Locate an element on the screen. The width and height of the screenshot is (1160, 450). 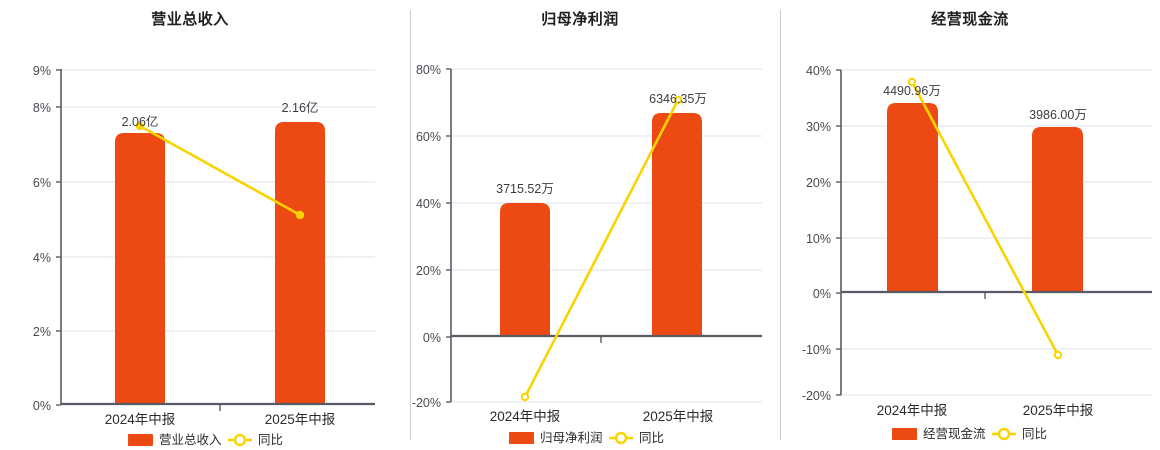
legend-label-bar: 归母净利润 is located at coordinates (571, 438).